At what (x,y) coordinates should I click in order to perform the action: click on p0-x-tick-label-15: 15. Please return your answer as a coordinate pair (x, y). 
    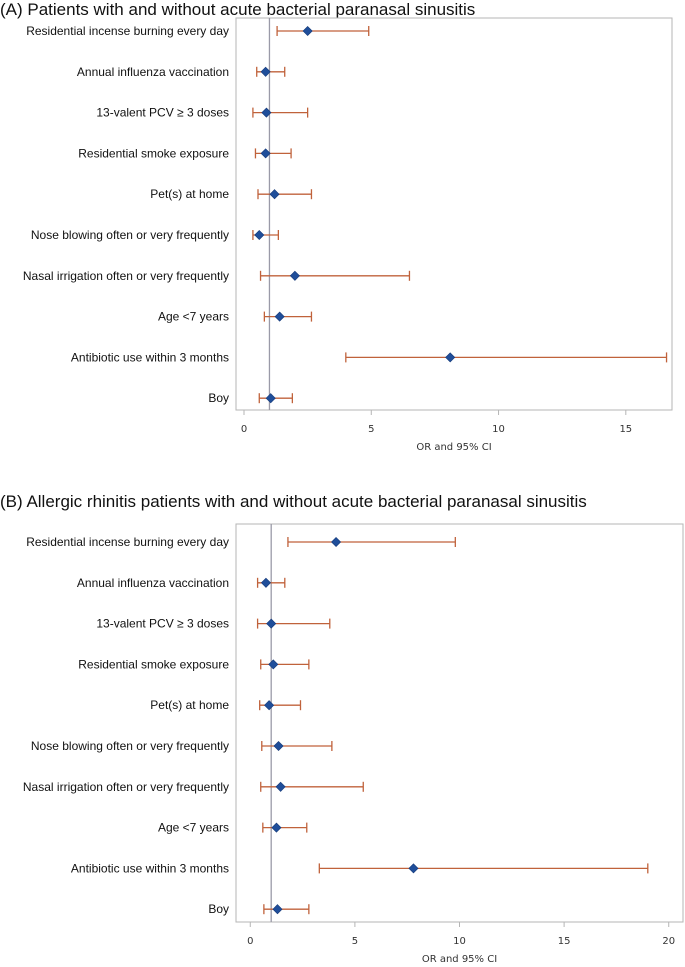
    Looking at the image, I should click on (625, 429).